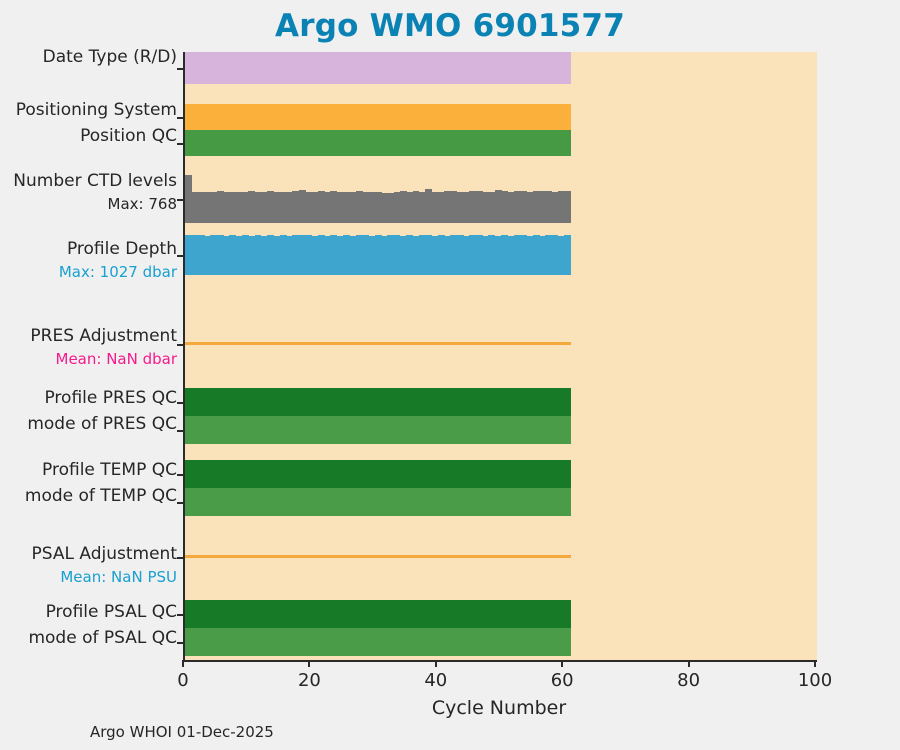 This screenshot has height=750, width=900. What do you see at coordinates (378, 502) in the screenshot?
I see `band-mode_of_temp_qc` at bounding box center [378, 502].